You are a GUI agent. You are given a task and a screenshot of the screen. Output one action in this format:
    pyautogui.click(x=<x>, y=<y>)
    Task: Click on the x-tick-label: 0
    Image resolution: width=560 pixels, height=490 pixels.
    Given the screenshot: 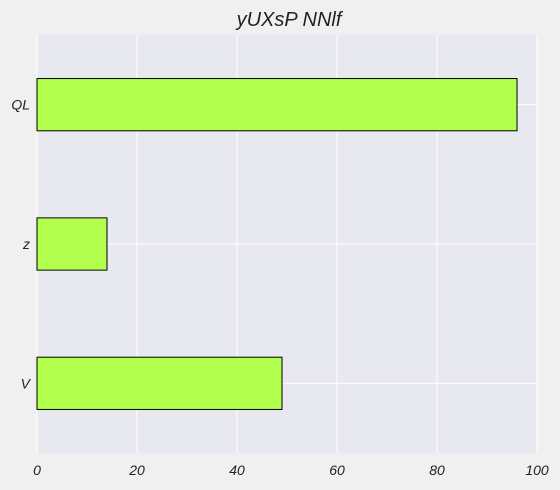 What is the action you would take?
    pyautogui.click(x=37, y=470)
    